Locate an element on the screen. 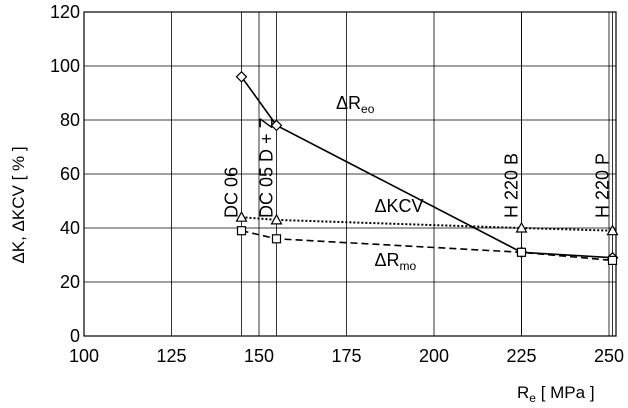 The image size is (628, 408). y-tick-label: 100 is located at coordinates (65, 66).